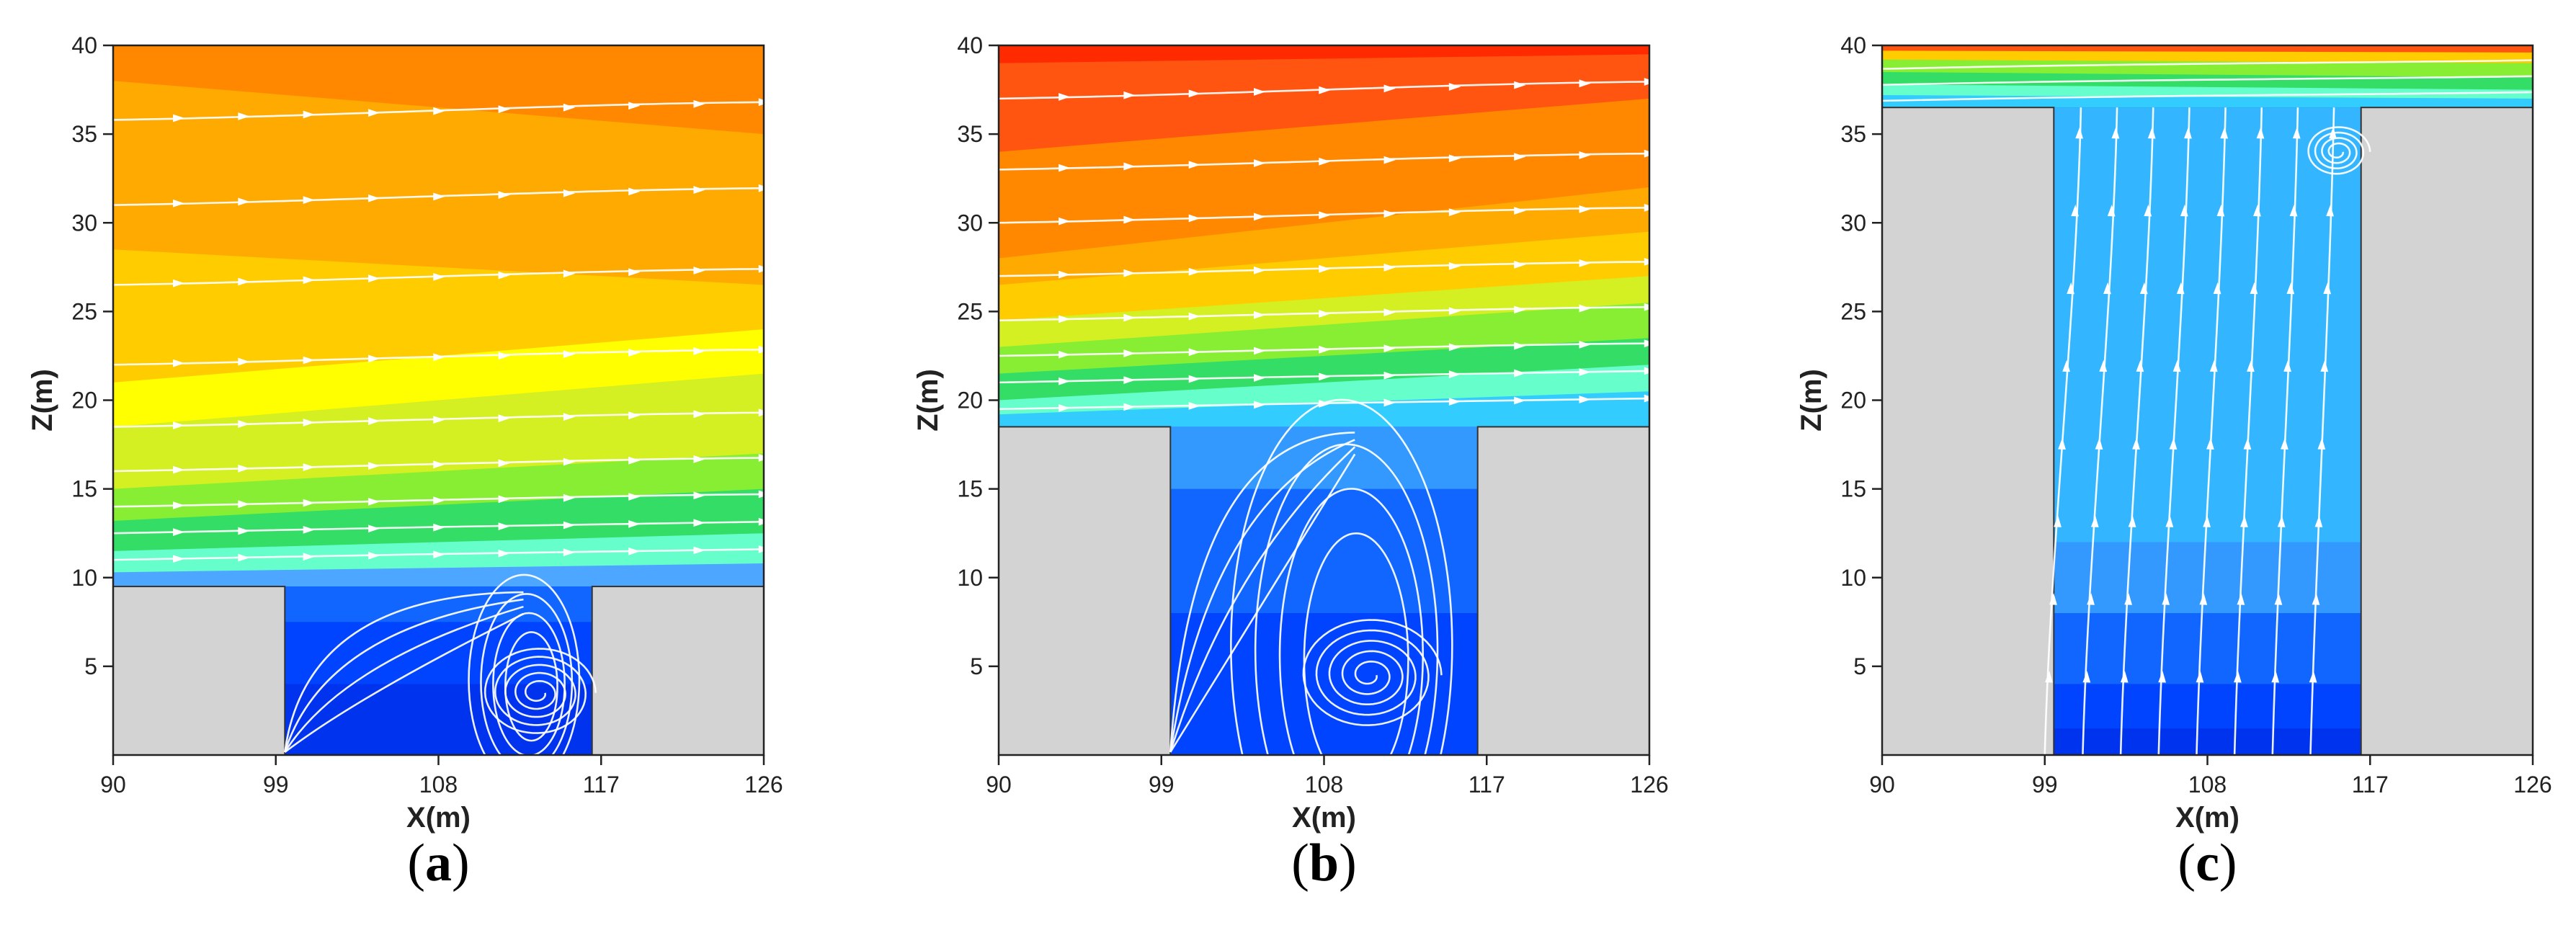 The image size is (2576, 938). What do you see at coordinates (1882, 785) in the screenshot?
I see `x-tick-label: 90` at bounding box center [1882, 785].